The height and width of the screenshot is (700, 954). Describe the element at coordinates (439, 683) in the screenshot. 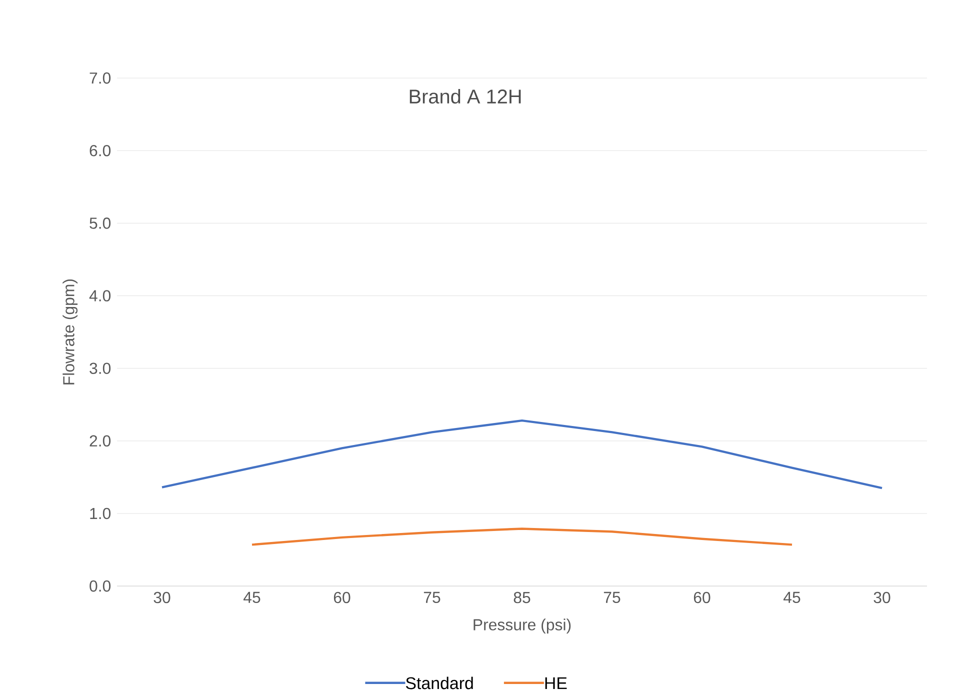

I see `legend-label: Standard` at that location.